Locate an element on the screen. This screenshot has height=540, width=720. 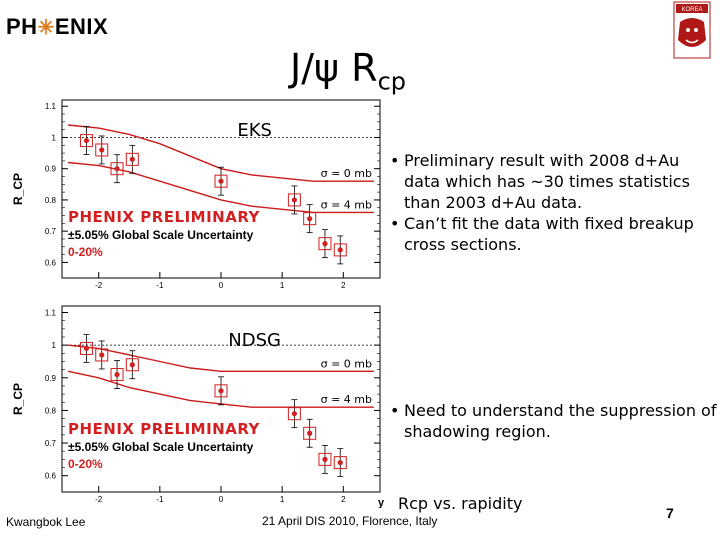
phenix-logo: PH✳ENIX is located at coordinates (57, 27).